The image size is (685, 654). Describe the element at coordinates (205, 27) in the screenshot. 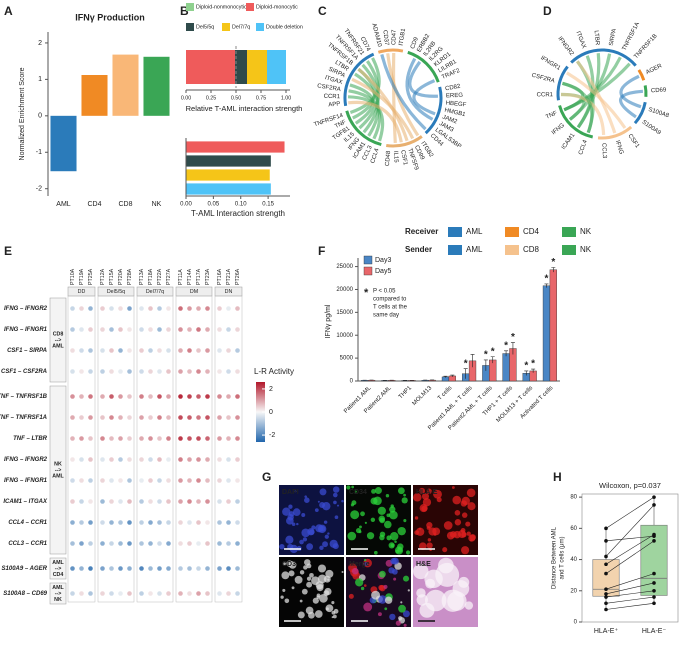

I see `legend-label: Del5/5q` at that location.